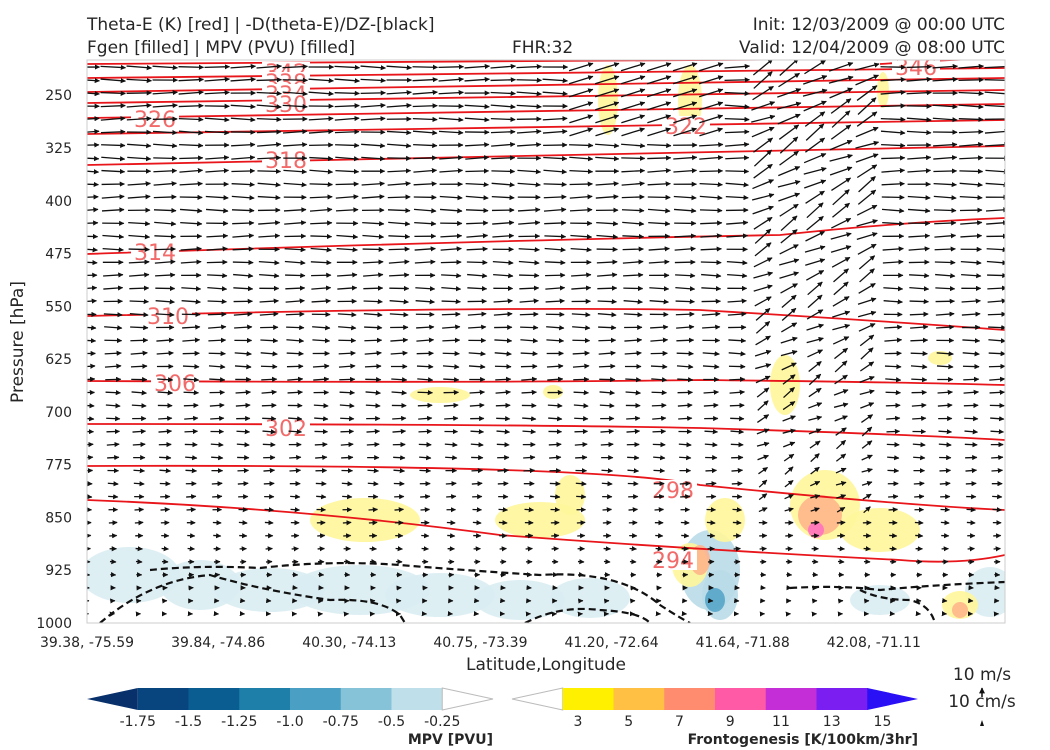 The image size is (1050, 750). Describe the element at coordinates (286, 429) in the screenshot. I see `theta-e-contour-label: 302` at that location.